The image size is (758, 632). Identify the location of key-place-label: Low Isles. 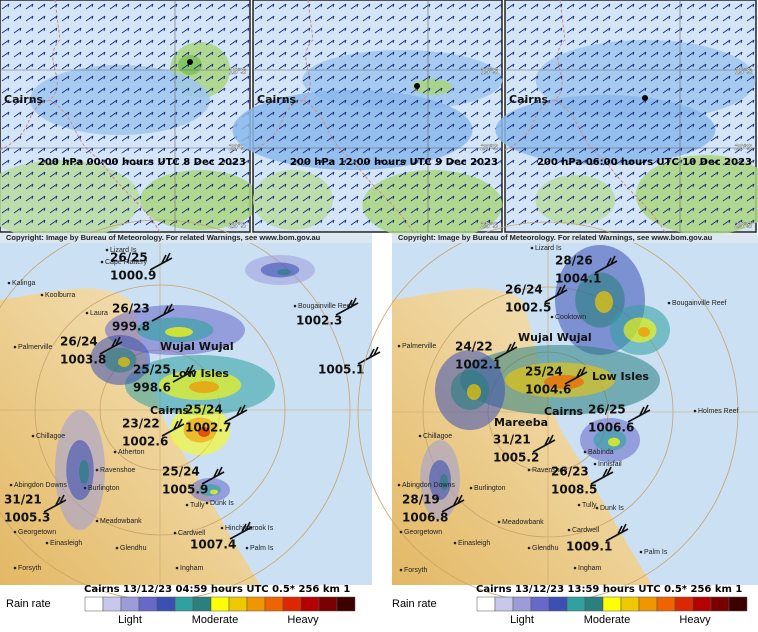
(620, 376).